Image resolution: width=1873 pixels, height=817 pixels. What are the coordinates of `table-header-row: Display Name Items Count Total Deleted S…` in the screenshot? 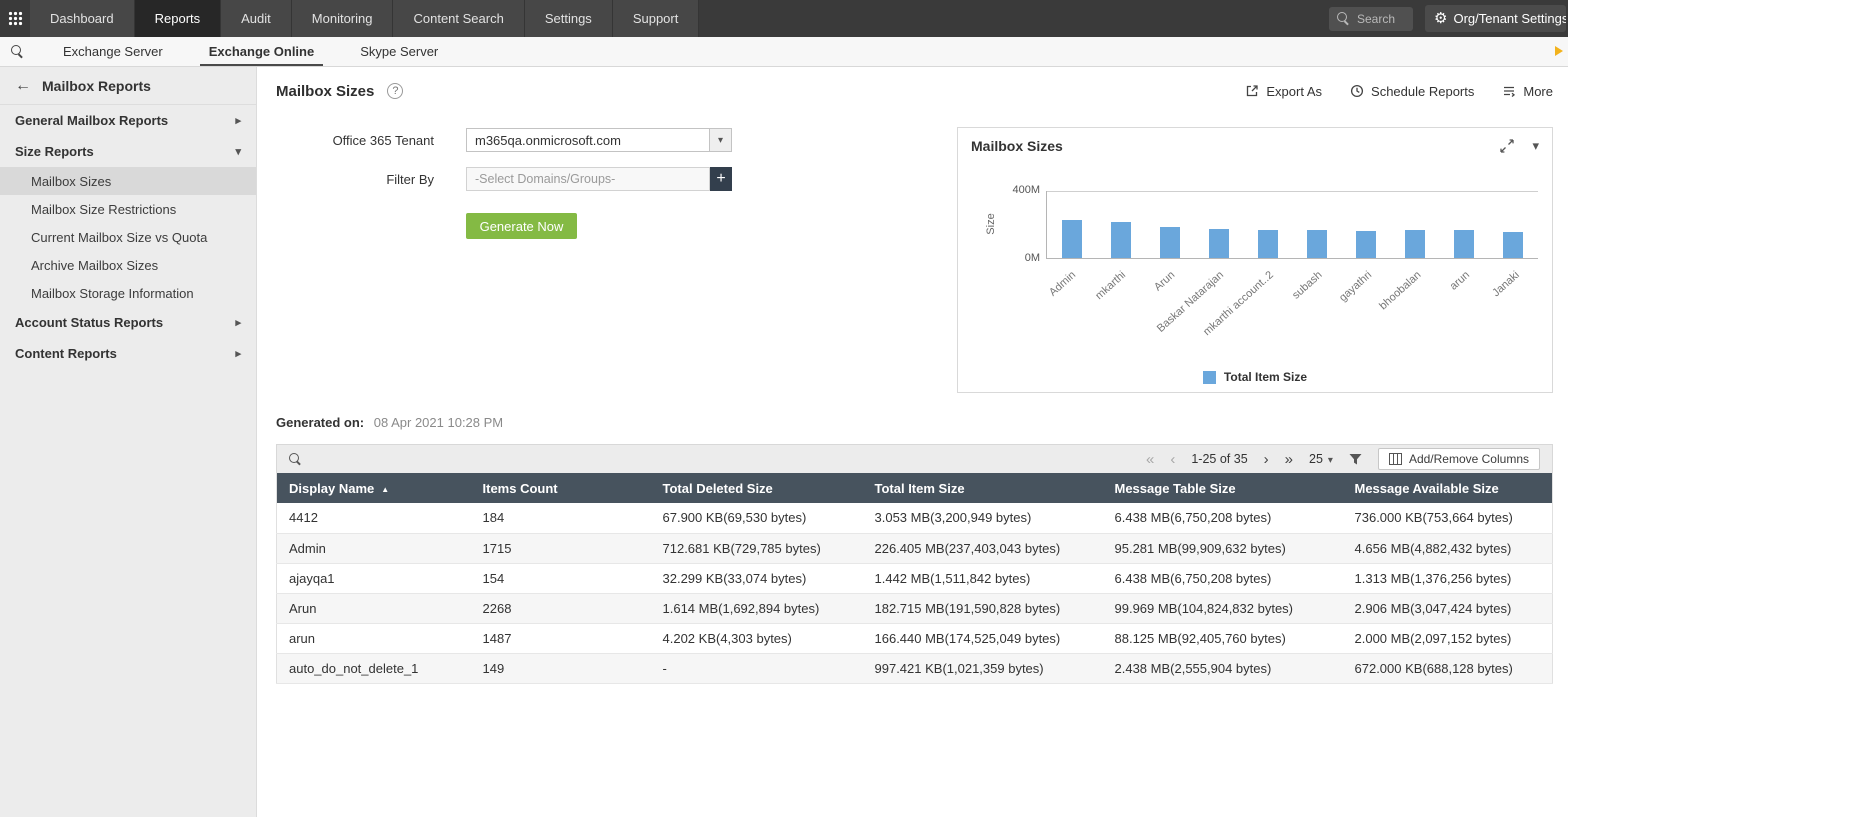 It's located at (914, 488).